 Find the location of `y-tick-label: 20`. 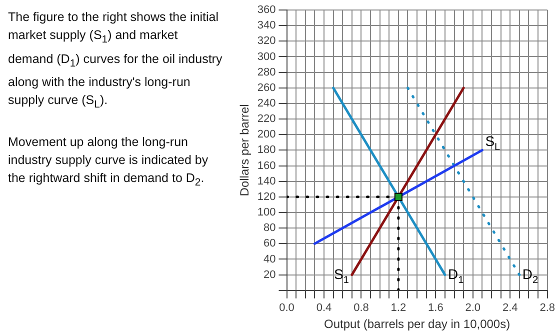

y-tick-label: 20 is located at coordinates (270, 274).